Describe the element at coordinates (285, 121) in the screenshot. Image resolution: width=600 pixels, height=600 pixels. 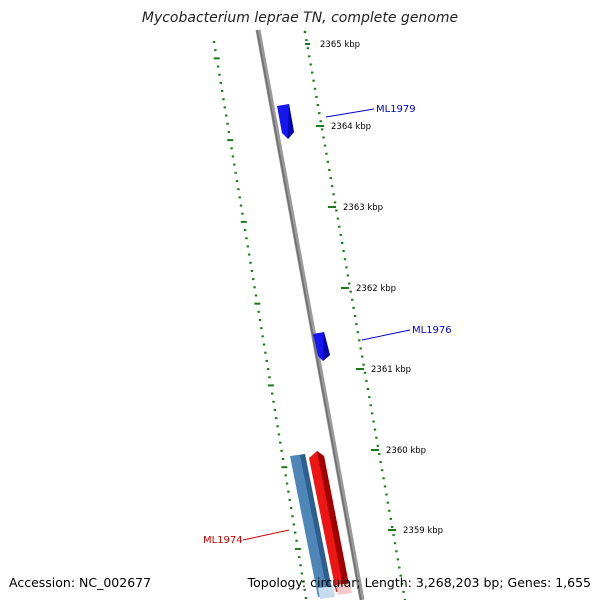
I see `gene-ml1979` at that location.